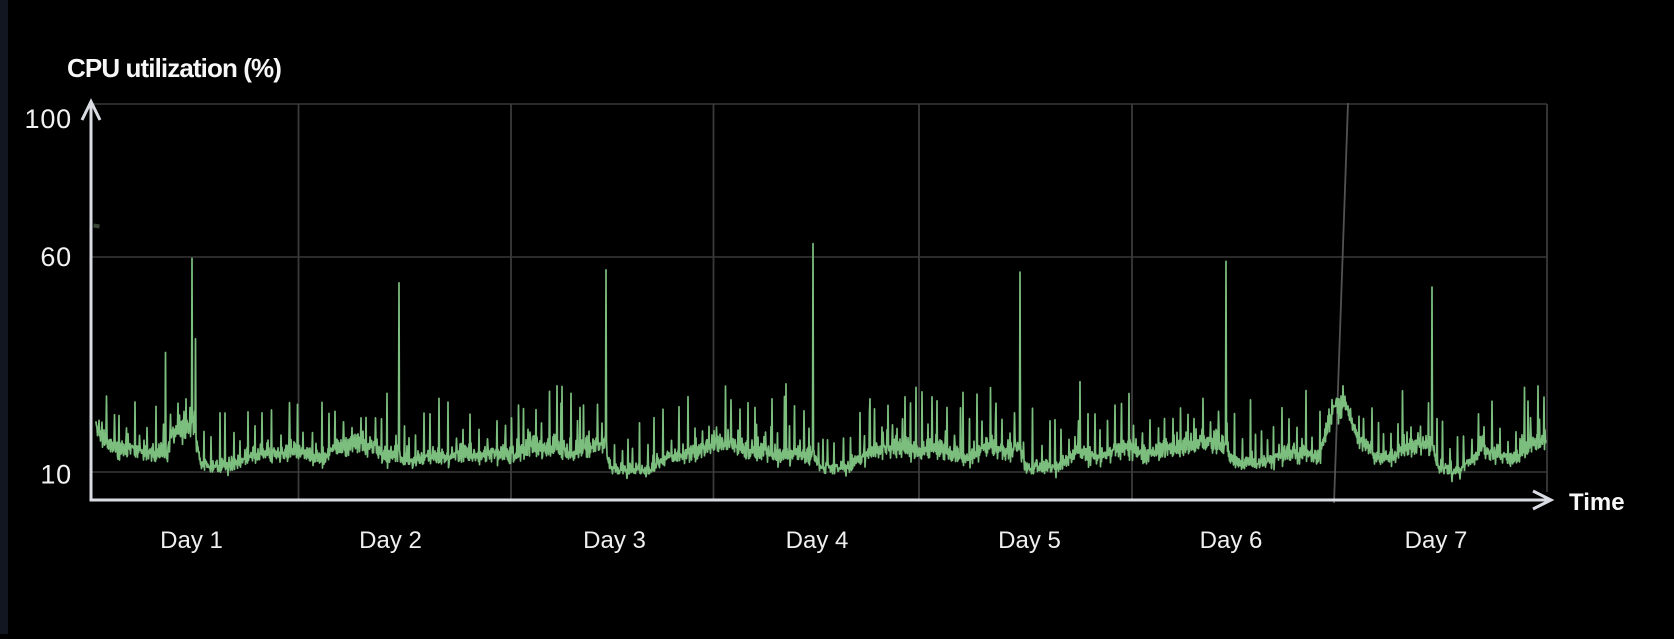 This screenshot has height=639, width=1674. I want to click on svg-text: 100, so click(48, 119).